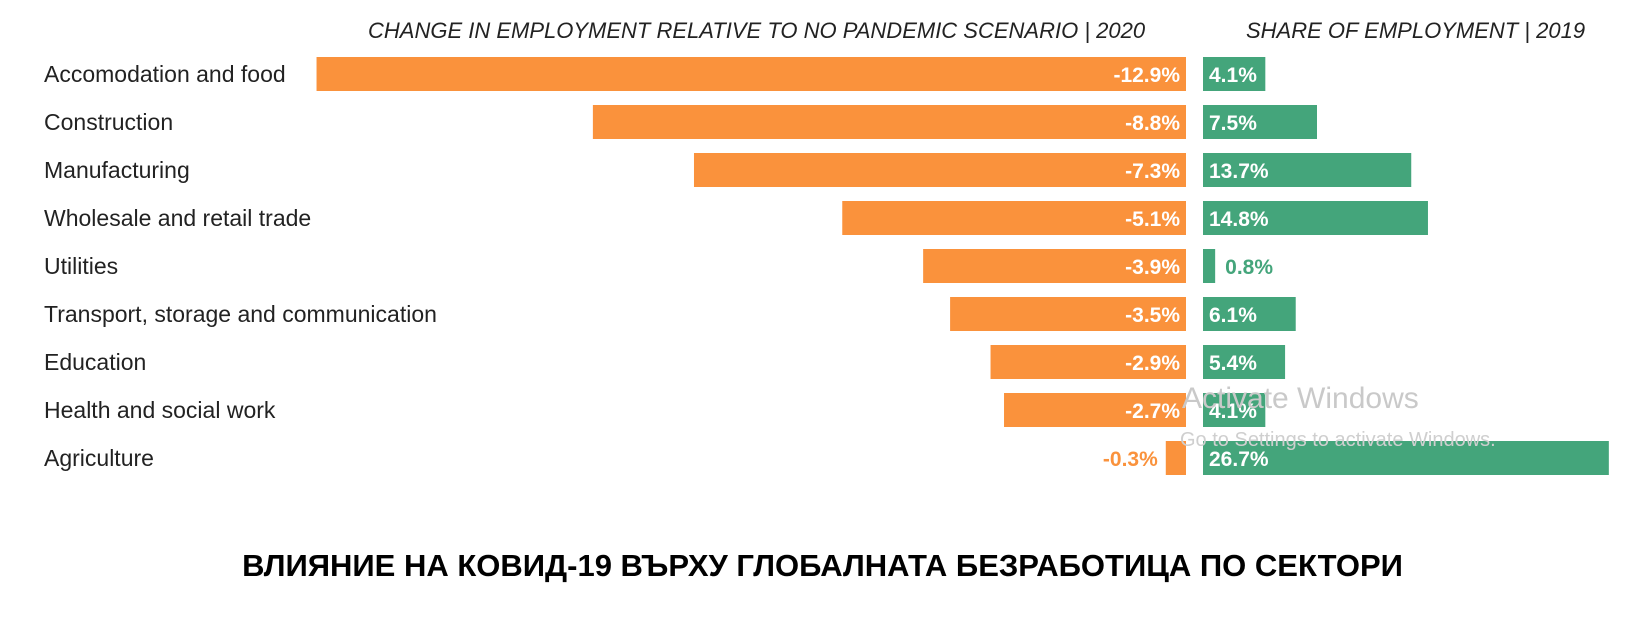 The image size is (1645, 643). What do you see at coordinates (95, 362) in the screenshot?
I see `category-label: Education` at bounding box center [95, 362].